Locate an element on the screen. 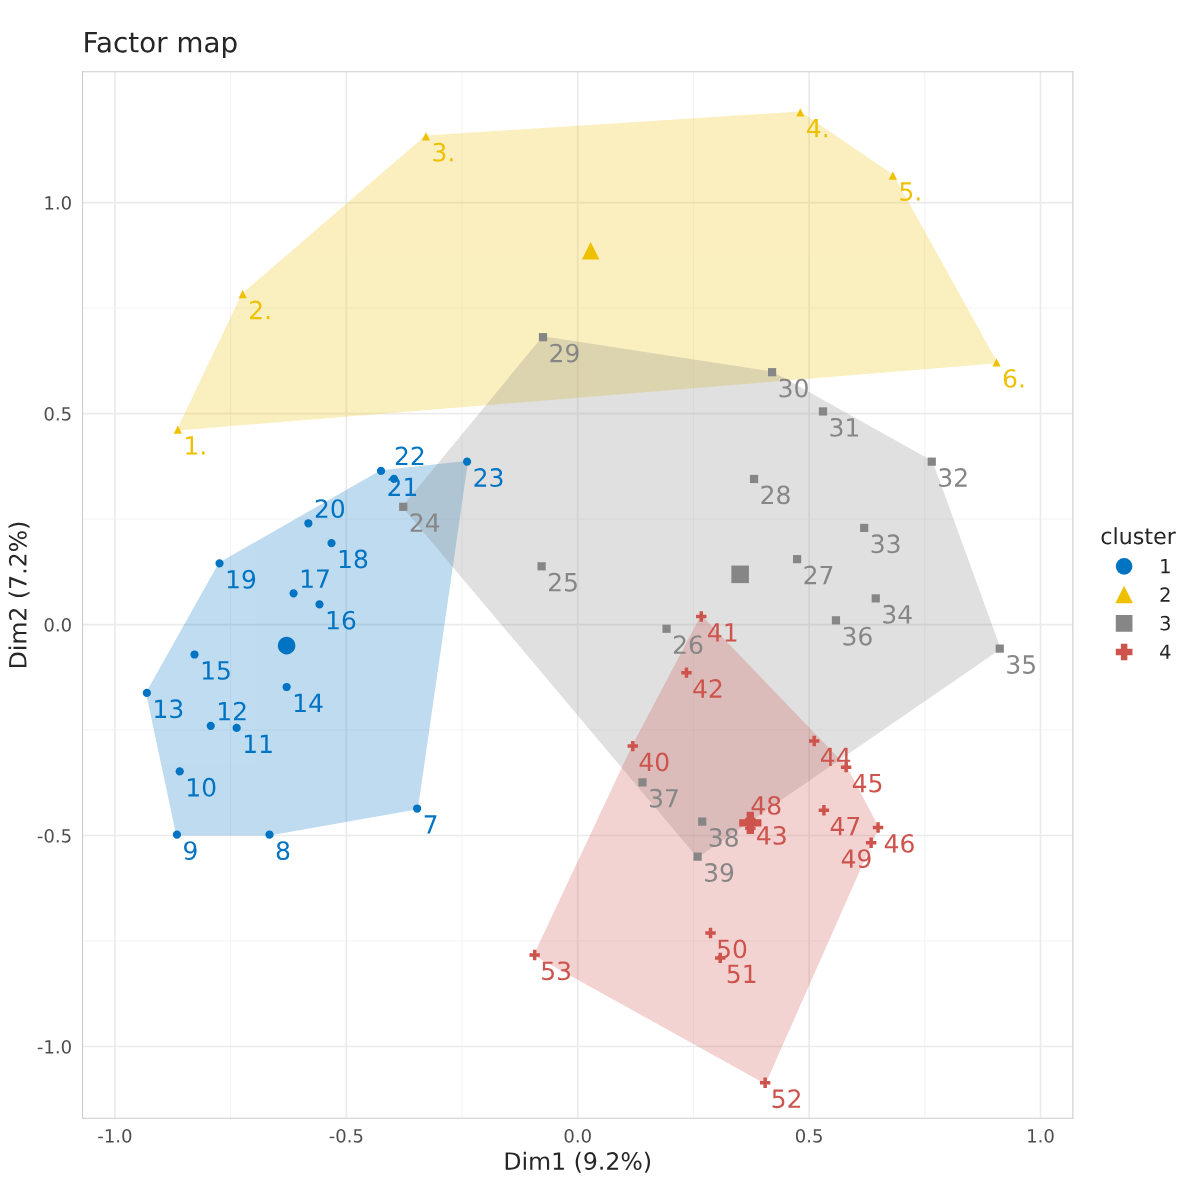 The image size is (1179, 1196). x-axis-title: Dim1 (9.2%) is located at coordinates (578, 1162).